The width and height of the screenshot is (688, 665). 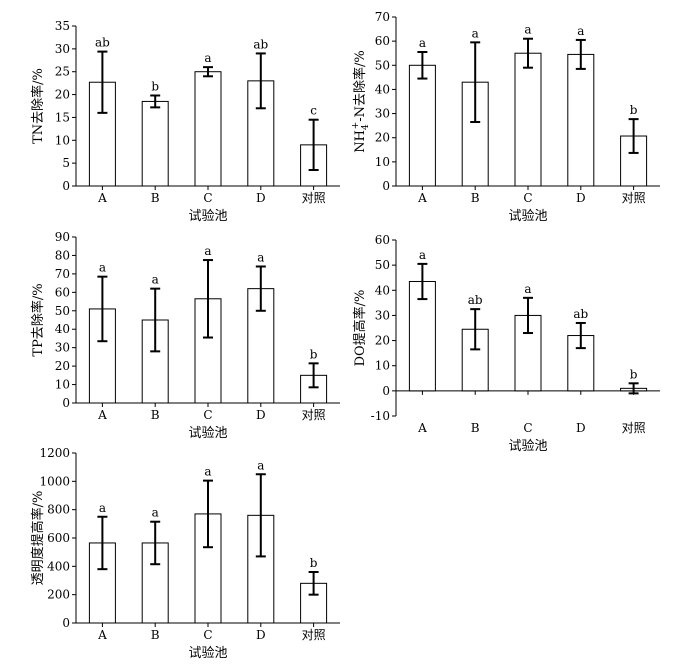 I want to click on bar-b, so click(x=155, y=143).